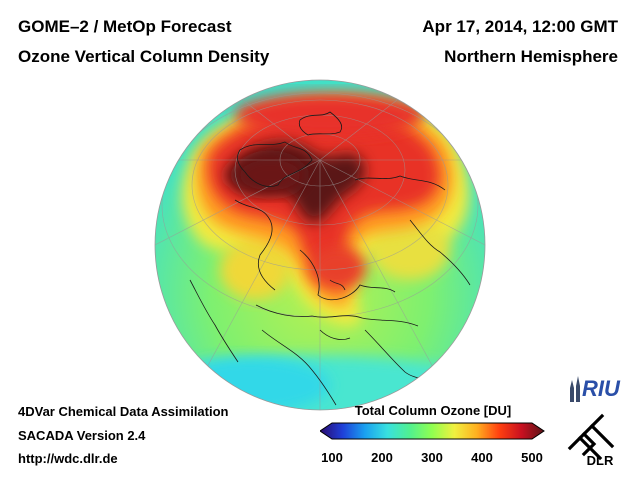  I want to click on riu-logo: RIU, so click(595, 389).